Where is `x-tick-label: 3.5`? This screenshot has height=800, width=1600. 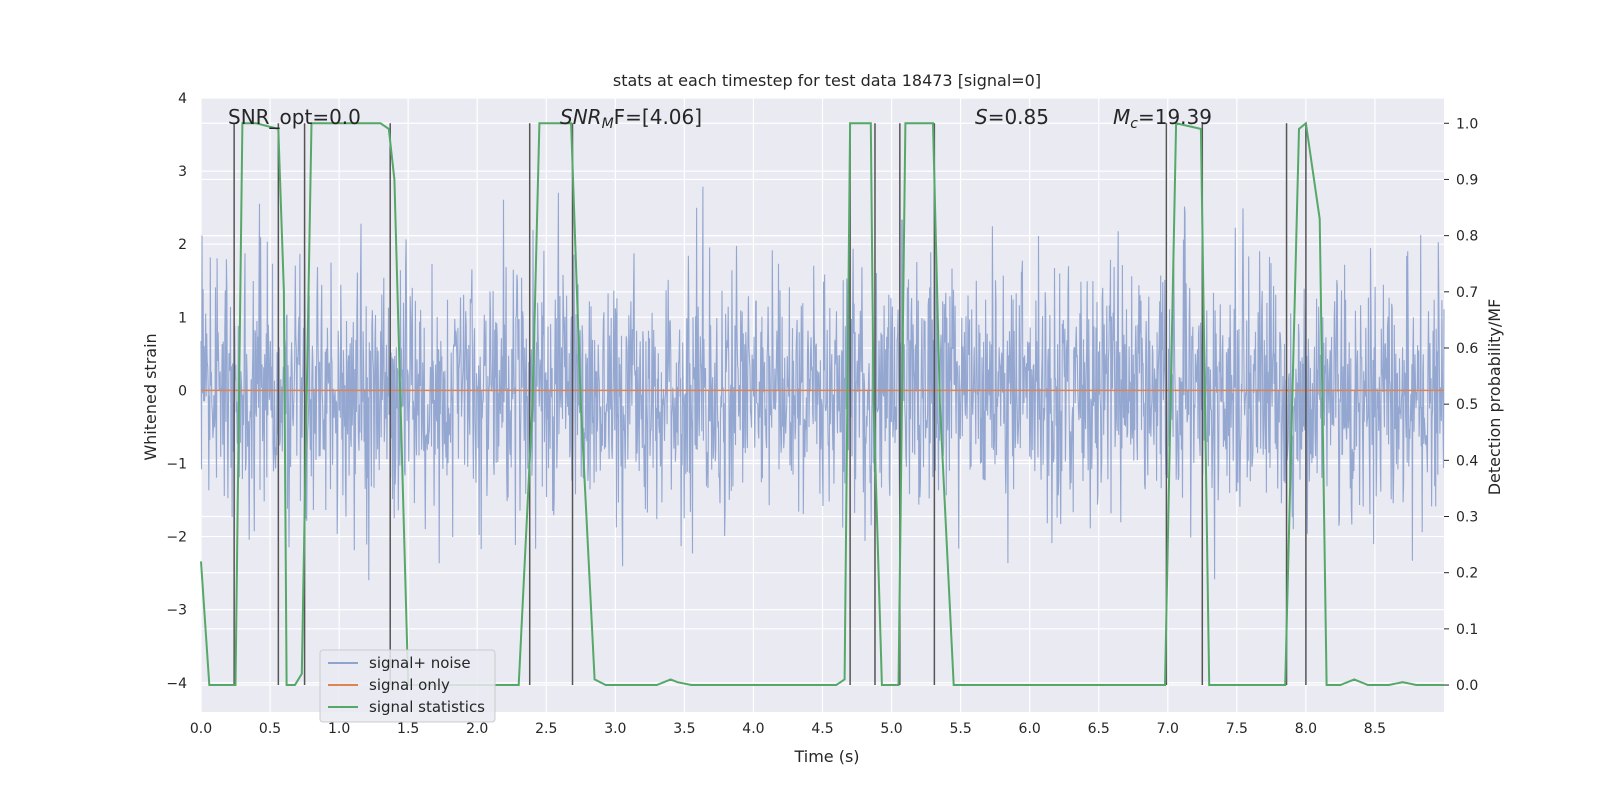 x-tick-label: 3.5 is located at coordinates (684, 729).